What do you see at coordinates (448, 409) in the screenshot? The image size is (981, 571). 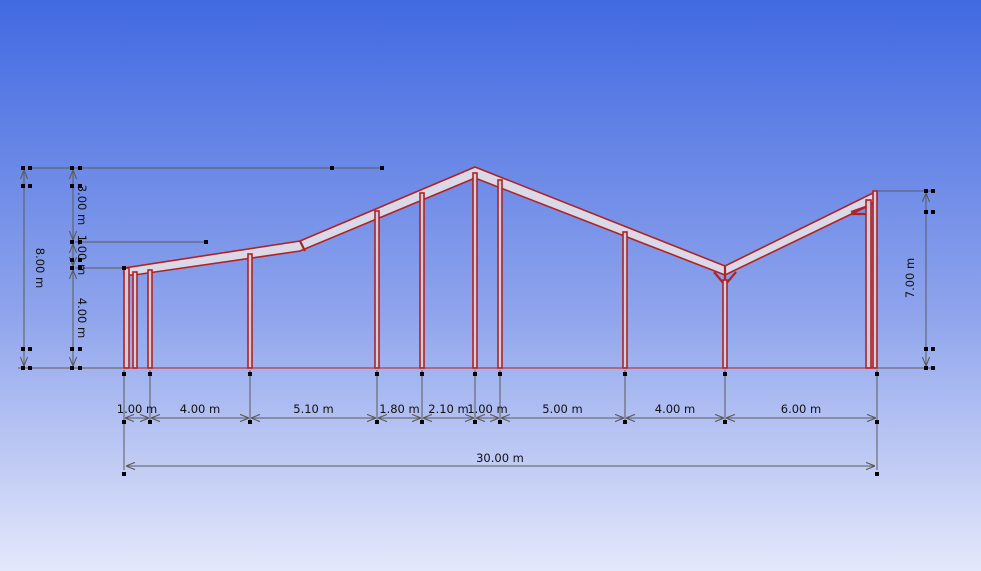 I see `dim-segment-label: 2.10 m` at bounding box center [448, 409].